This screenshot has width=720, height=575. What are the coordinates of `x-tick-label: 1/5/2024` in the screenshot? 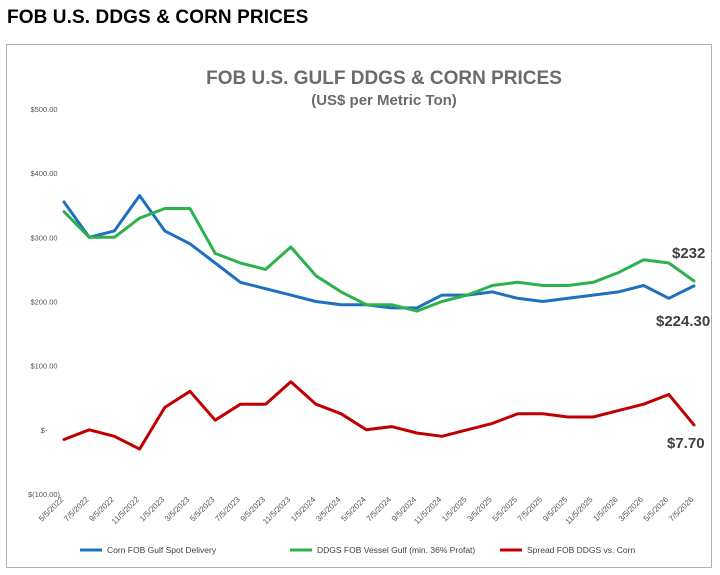 It's located at (303, 509).